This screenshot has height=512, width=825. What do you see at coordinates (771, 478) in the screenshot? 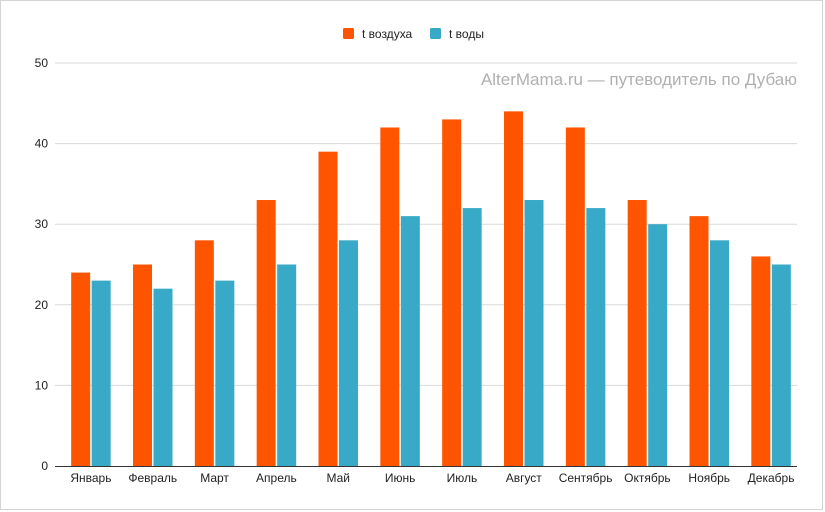
I see `x-tick-label: Декабрь` at bounding box center [771, 478].